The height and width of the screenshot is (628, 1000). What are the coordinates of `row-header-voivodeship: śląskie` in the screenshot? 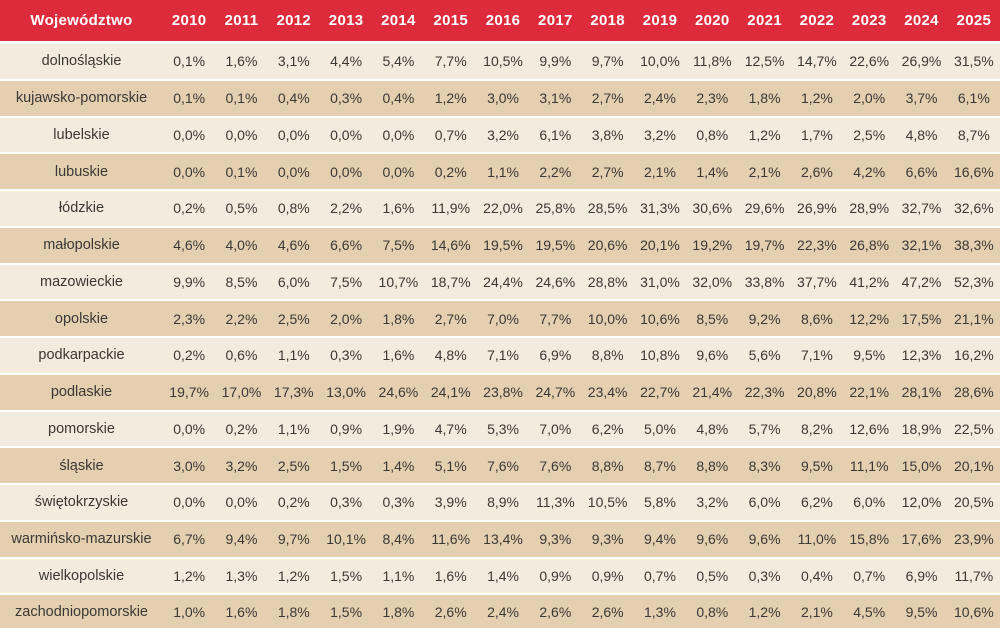 It's located at (81, 466).